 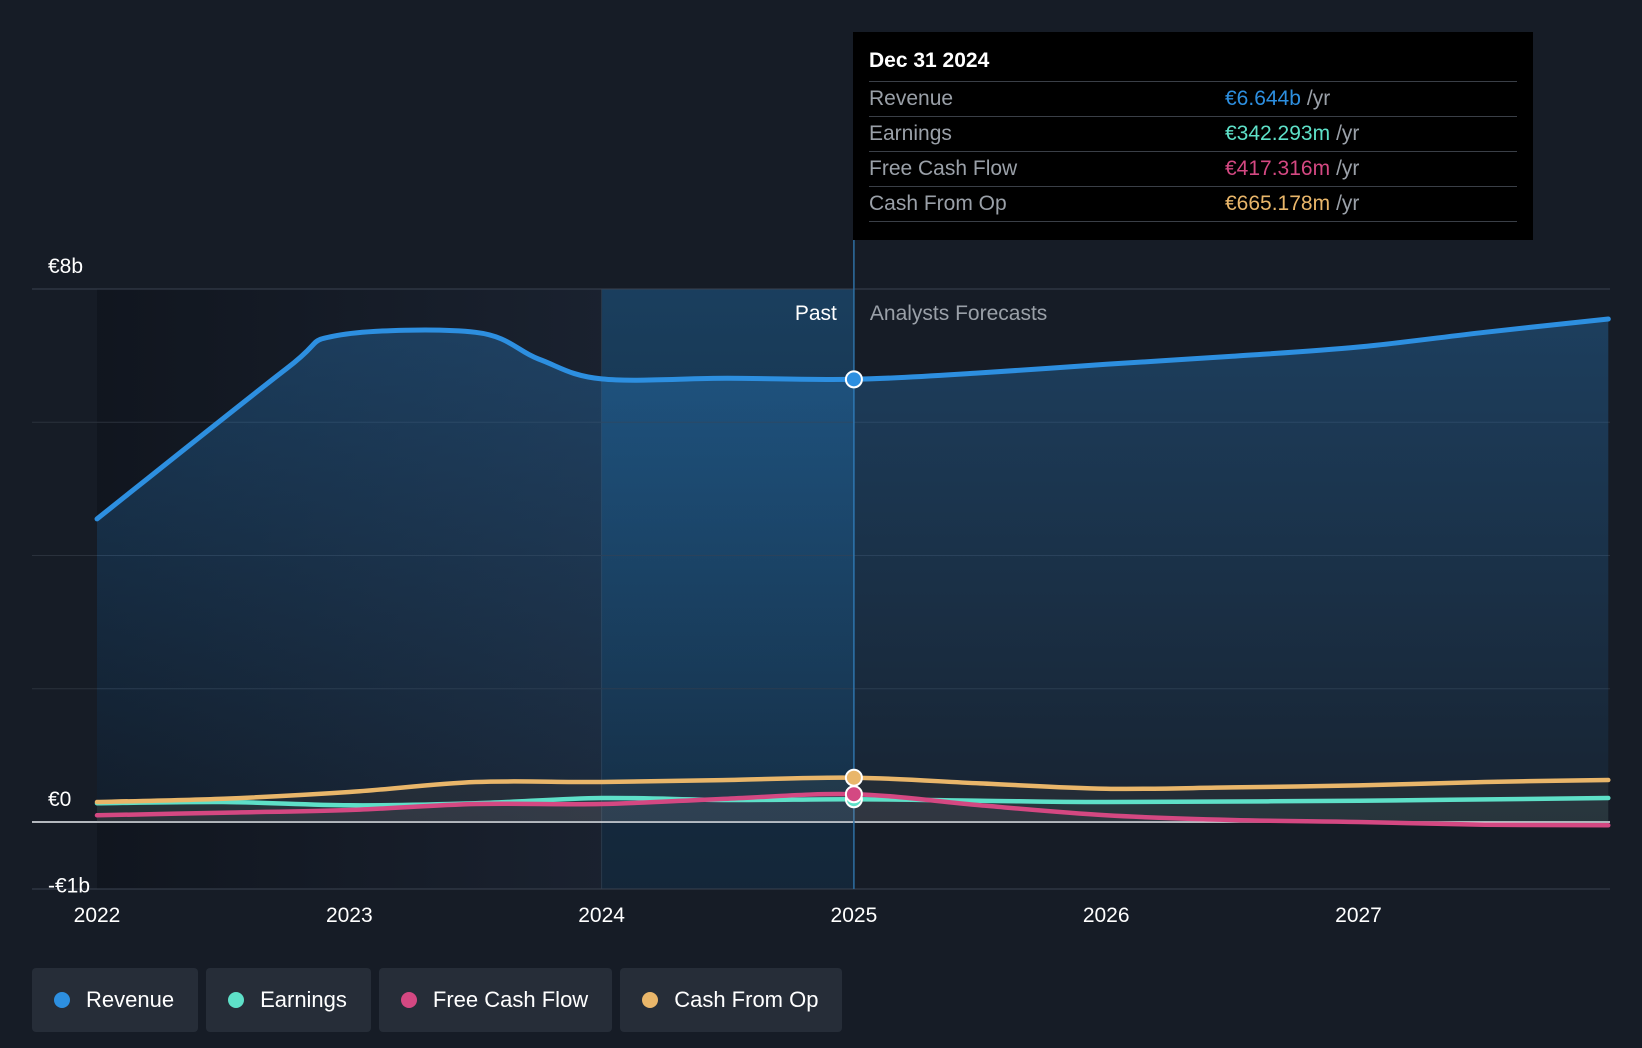 I want to click on legend-item-revenue: Revenue, so click(x=115, y=1000).